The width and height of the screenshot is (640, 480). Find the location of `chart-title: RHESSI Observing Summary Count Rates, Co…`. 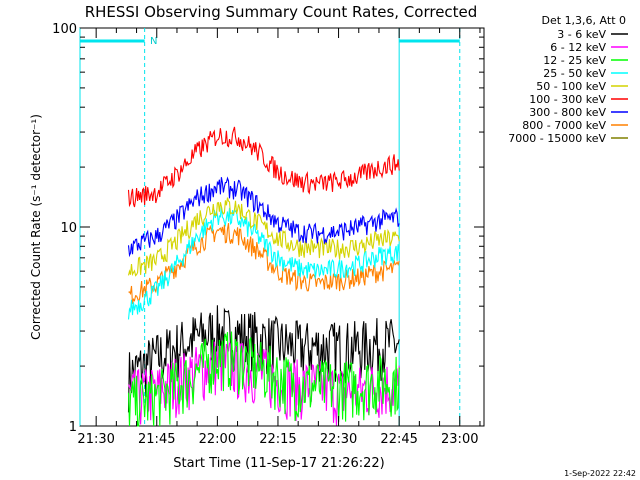

chart-title: RHESSI Observing Summary Count Rates, Co… is located at coordinates (281, 12).